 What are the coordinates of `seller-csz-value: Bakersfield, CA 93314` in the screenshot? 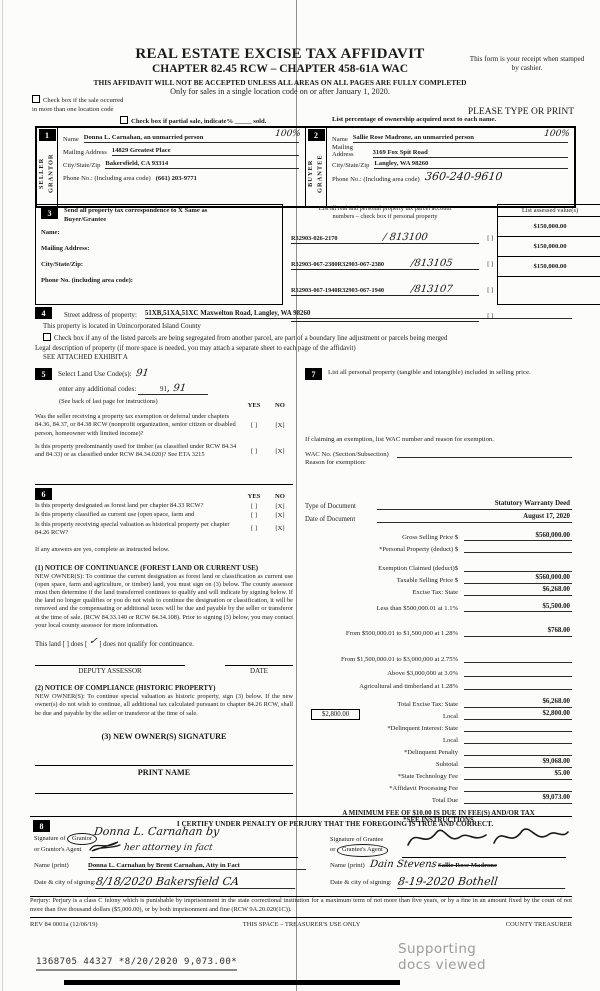 It's located at (202, 164).